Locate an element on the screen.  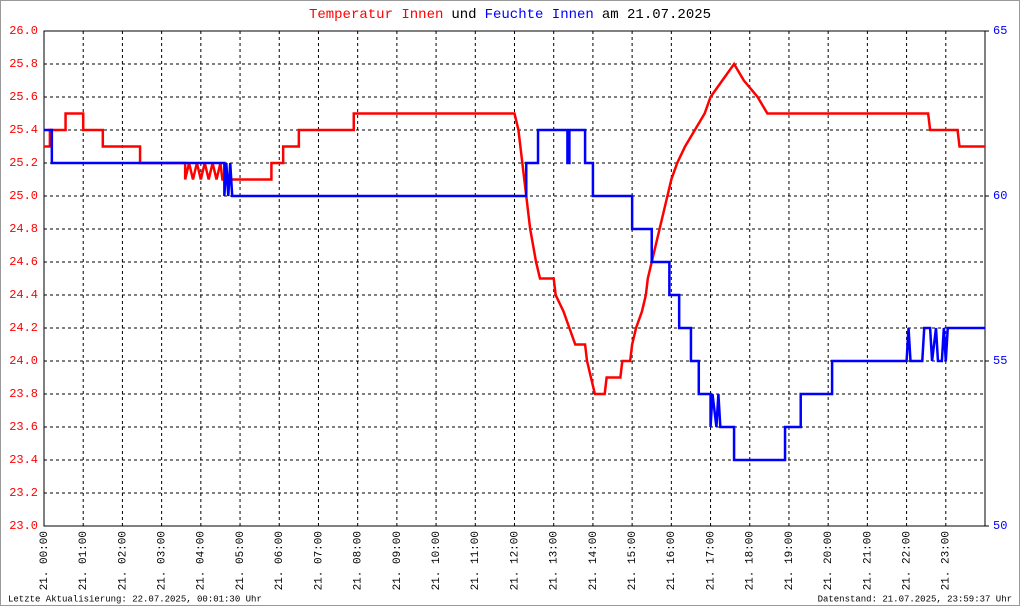
x-tick-label: 21. 15:00 is located at coordinates (633, 560).